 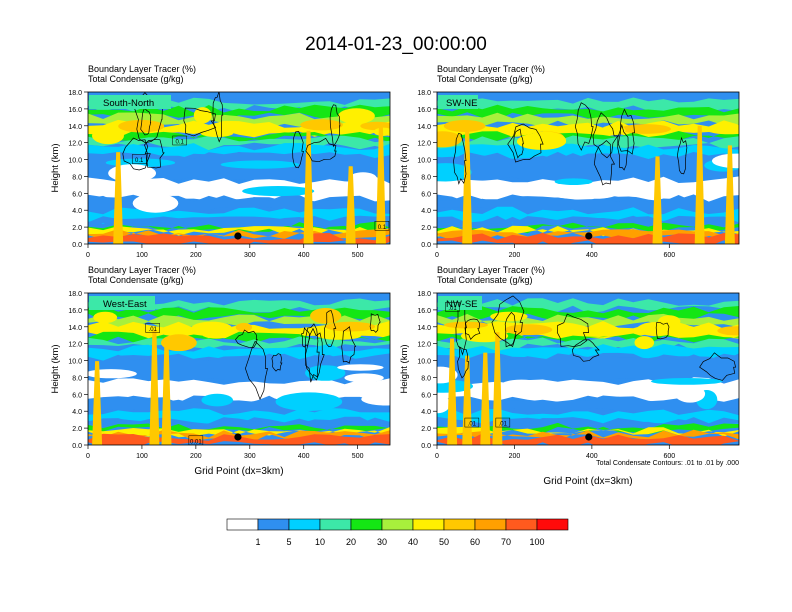 What do you see at coordinates (351, 542) in the screenshot?
I see `colorbar-level-label: 20` at bounding box center [351, 542].